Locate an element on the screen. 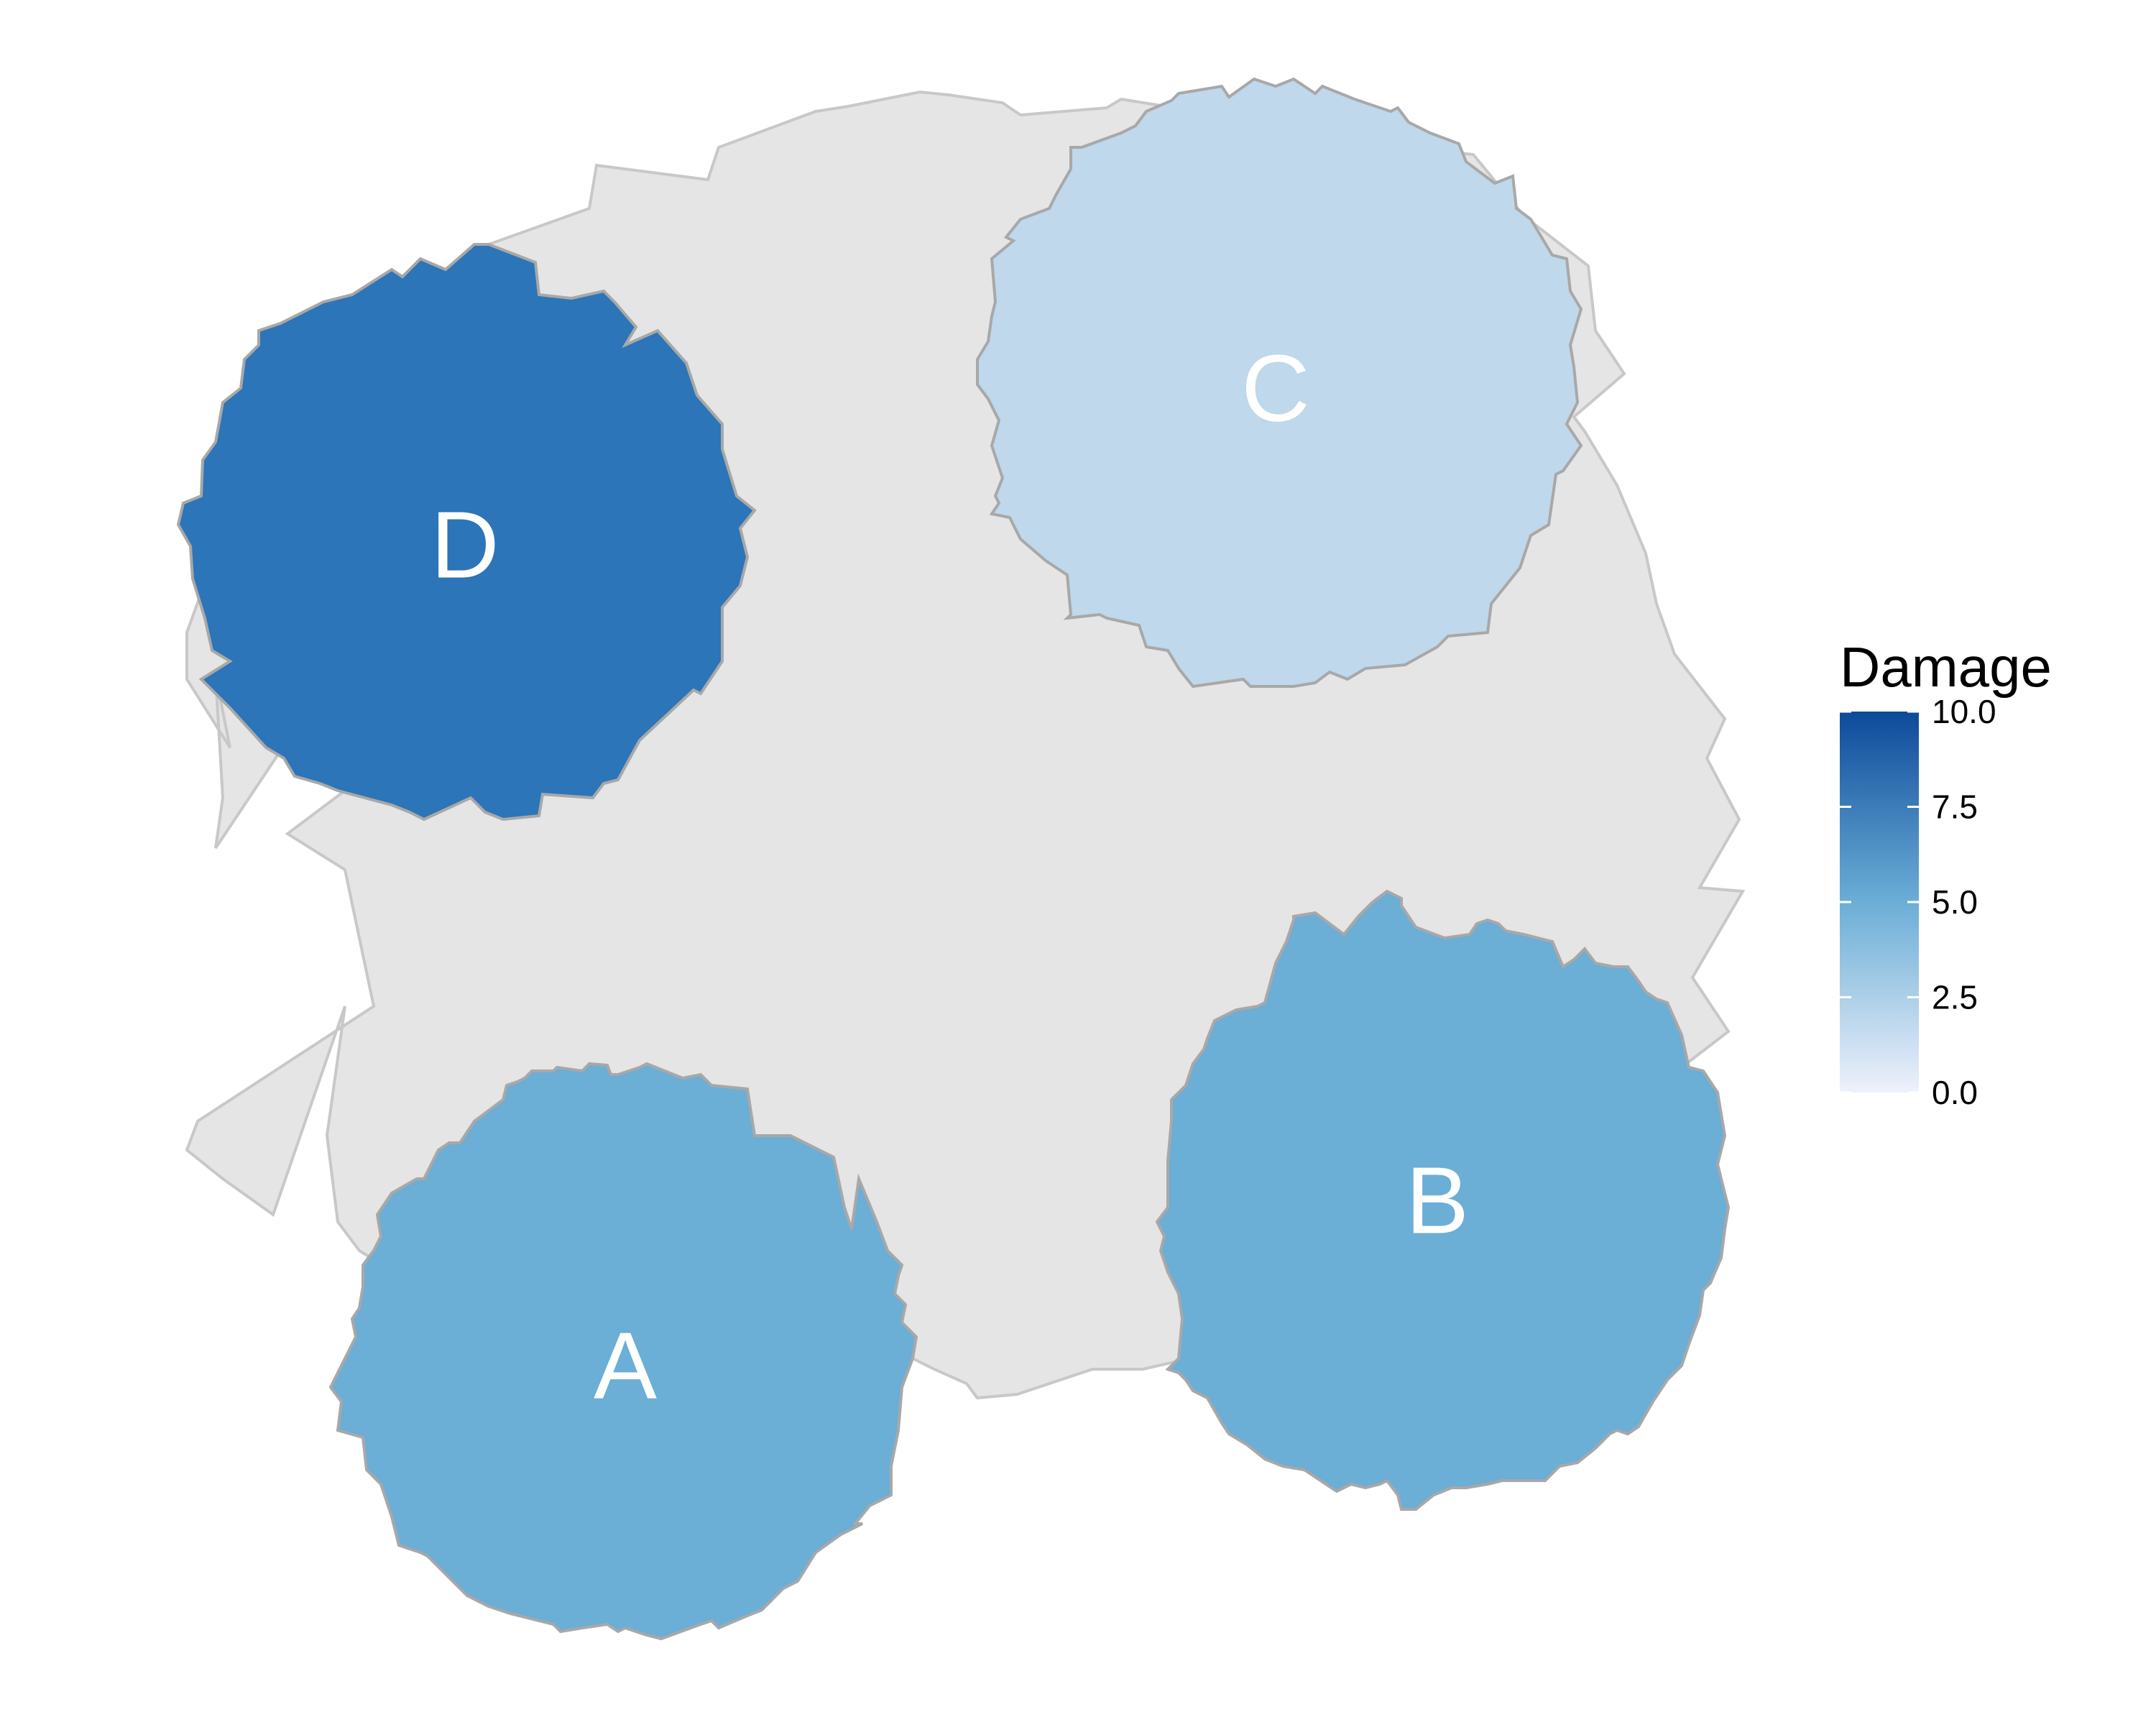 The height and width of the screenshot is (1725, 2156). region-d is located at coordinates (467, 532).